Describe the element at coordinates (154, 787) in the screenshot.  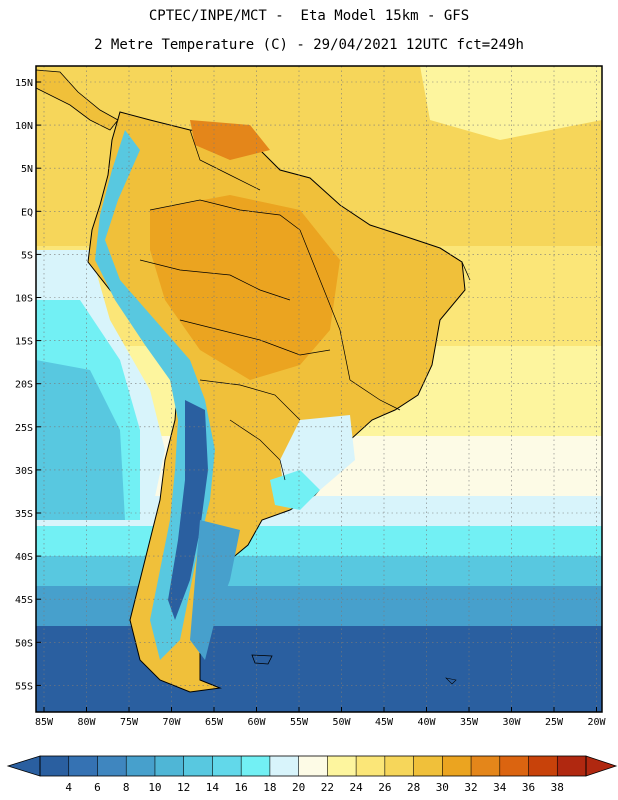
I see `colorbar-label: 10` at that location.